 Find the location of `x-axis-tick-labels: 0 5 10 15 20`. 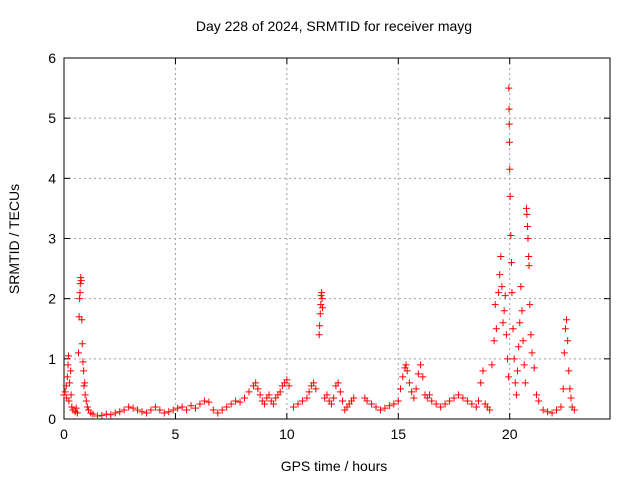

x-axis-tick-labels: 0 5 10 15 20 is located at coordinates (289, 434).